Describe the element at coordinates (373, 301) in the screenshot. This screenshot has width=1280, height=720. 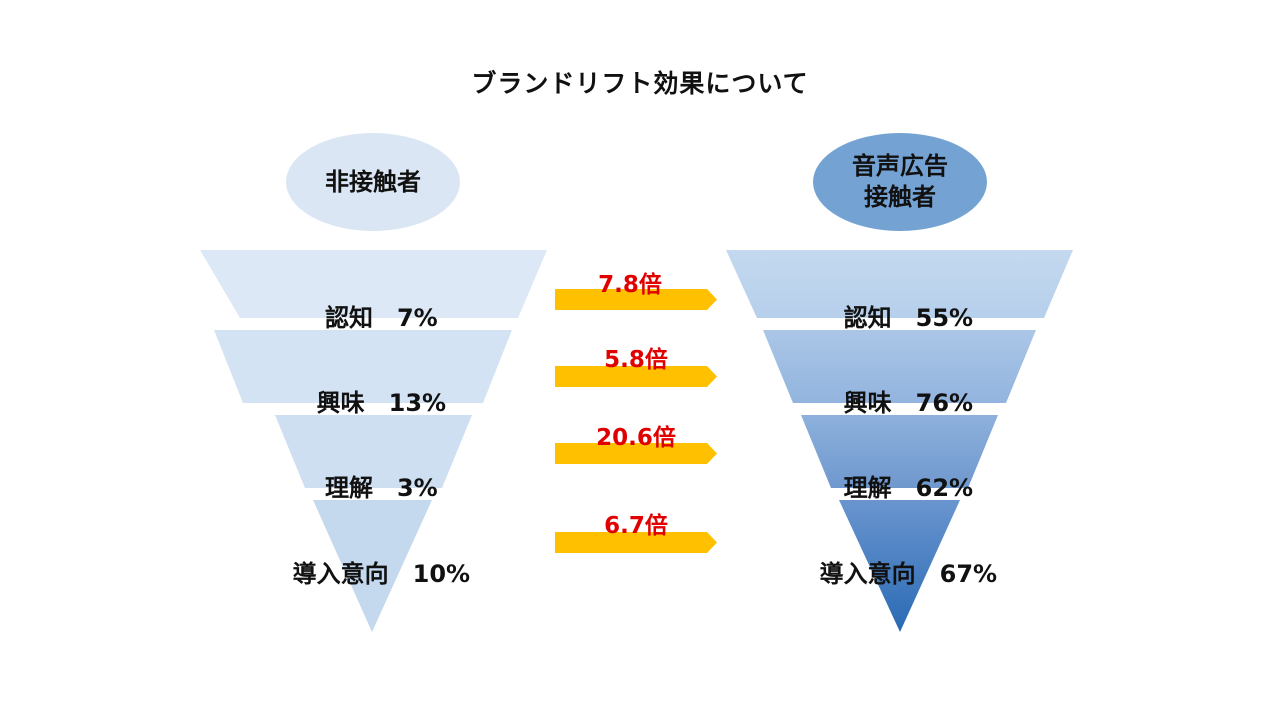
I see `left-segment-awareness: 認知 7%` at that location.